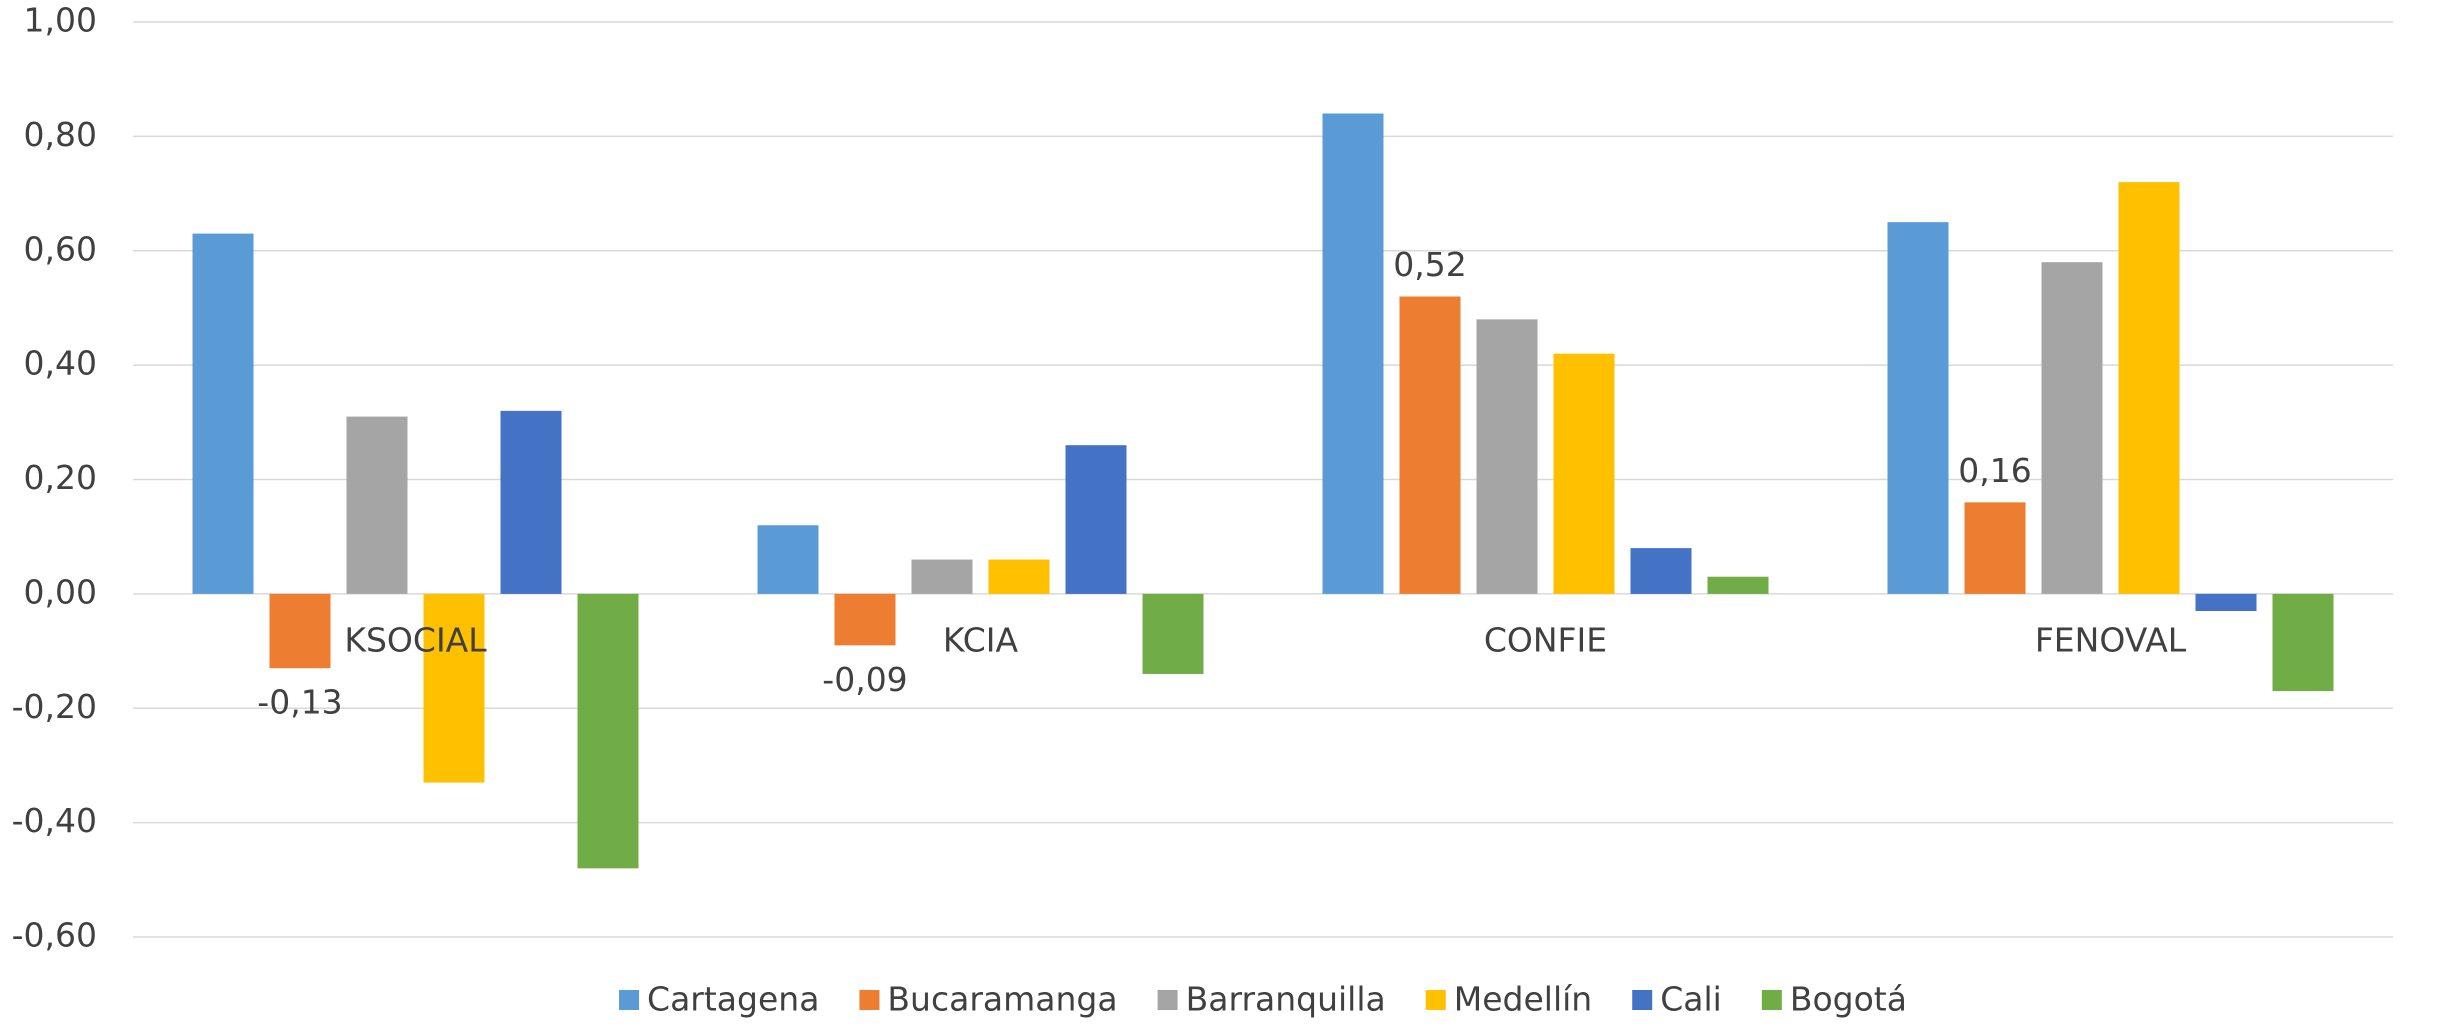  Describe the element at coordinates (981, 639) in the screenshot. I see `x-tick-label: KCIA` at that location.